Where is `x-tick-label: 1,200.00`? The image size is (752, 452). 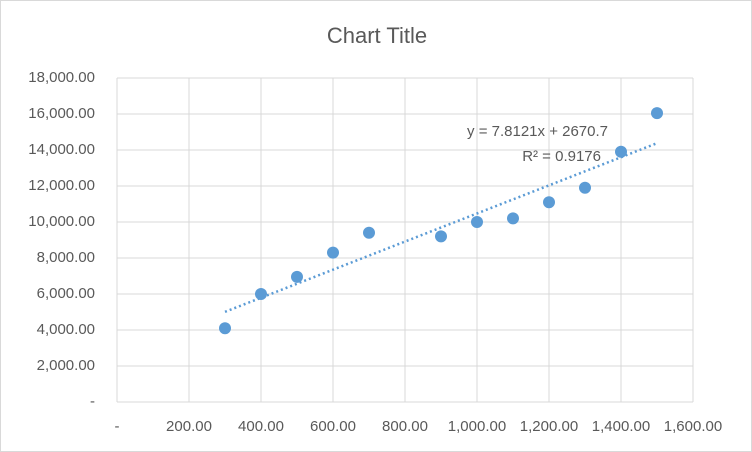 x-tick-label: 1,200.00 is located at coordinates (549, 426).